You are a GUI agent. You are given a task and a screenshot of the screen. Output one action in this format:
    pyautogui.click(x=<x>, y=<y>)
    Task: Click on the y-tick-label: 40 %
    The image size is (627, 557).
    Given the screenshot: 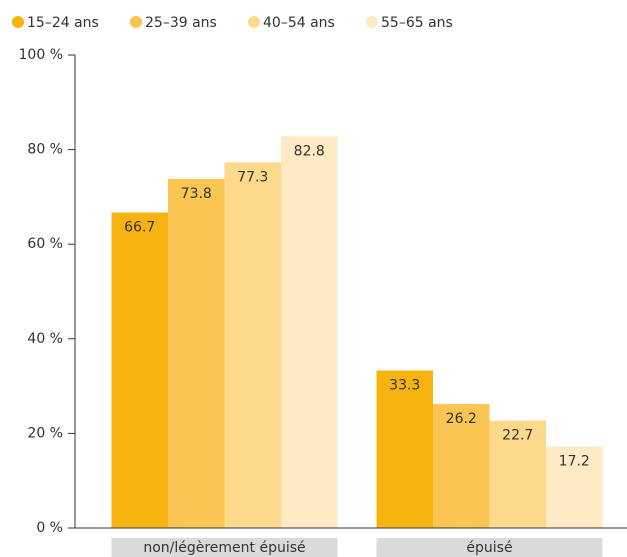 What is the action you would take?
    pyautogui.click(x=45, y=339)
    